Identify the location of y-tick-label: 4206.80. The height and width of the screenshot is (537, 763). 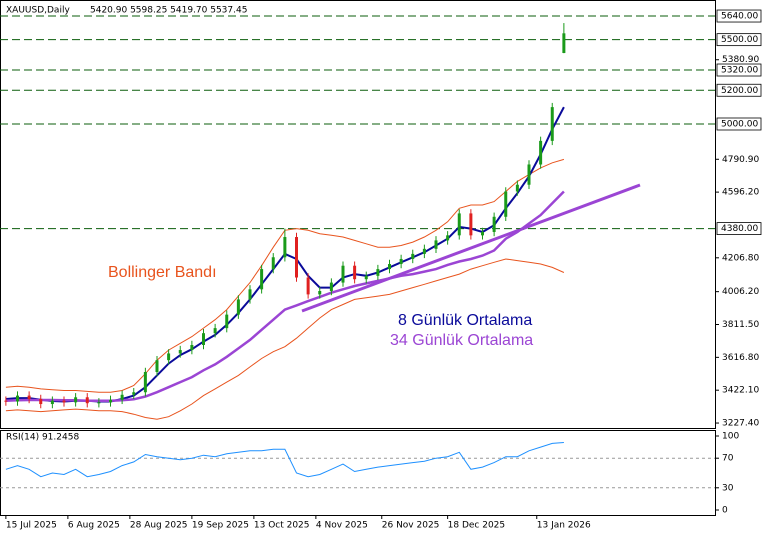
(740, 258).